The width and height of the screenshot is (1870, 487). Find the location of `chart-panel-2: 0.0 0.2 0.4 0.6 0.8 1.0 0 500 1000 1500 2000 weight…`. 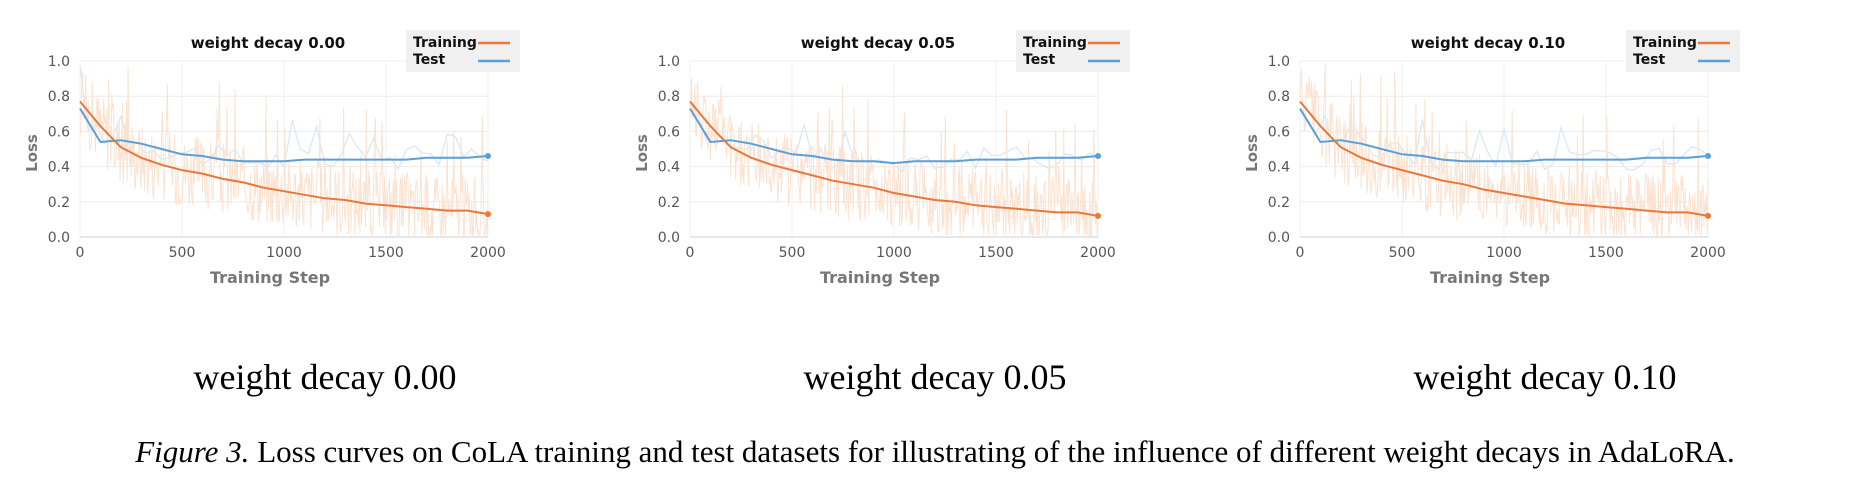

chart-panel-2: 0.0 0.2 0.4 0.6 0.8 1.0 0 500 1000 1500 2000 weight… is located at coordinates (1491, 158).